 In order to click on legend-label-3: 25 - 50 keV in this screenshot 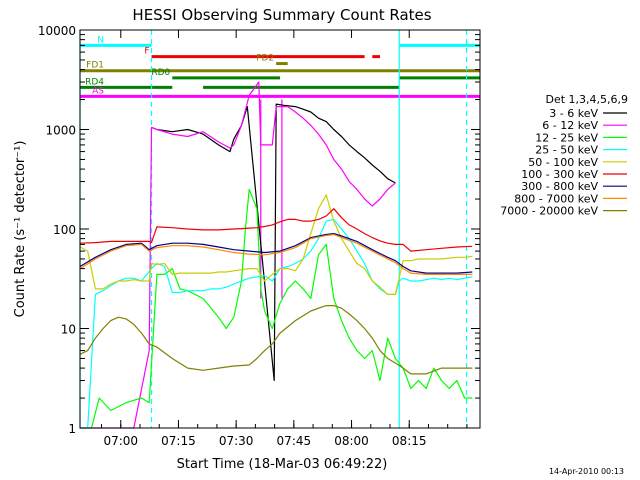, I will do `click(566, 150)`.